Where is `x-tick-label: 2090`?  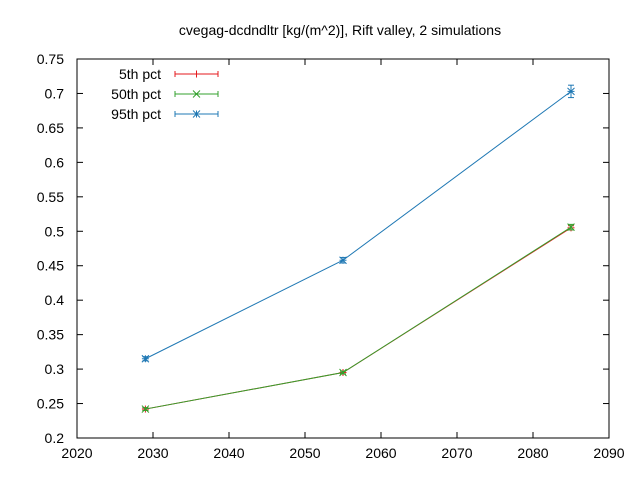 x-tick-label: 2090 is located at coordinates (608, 453).